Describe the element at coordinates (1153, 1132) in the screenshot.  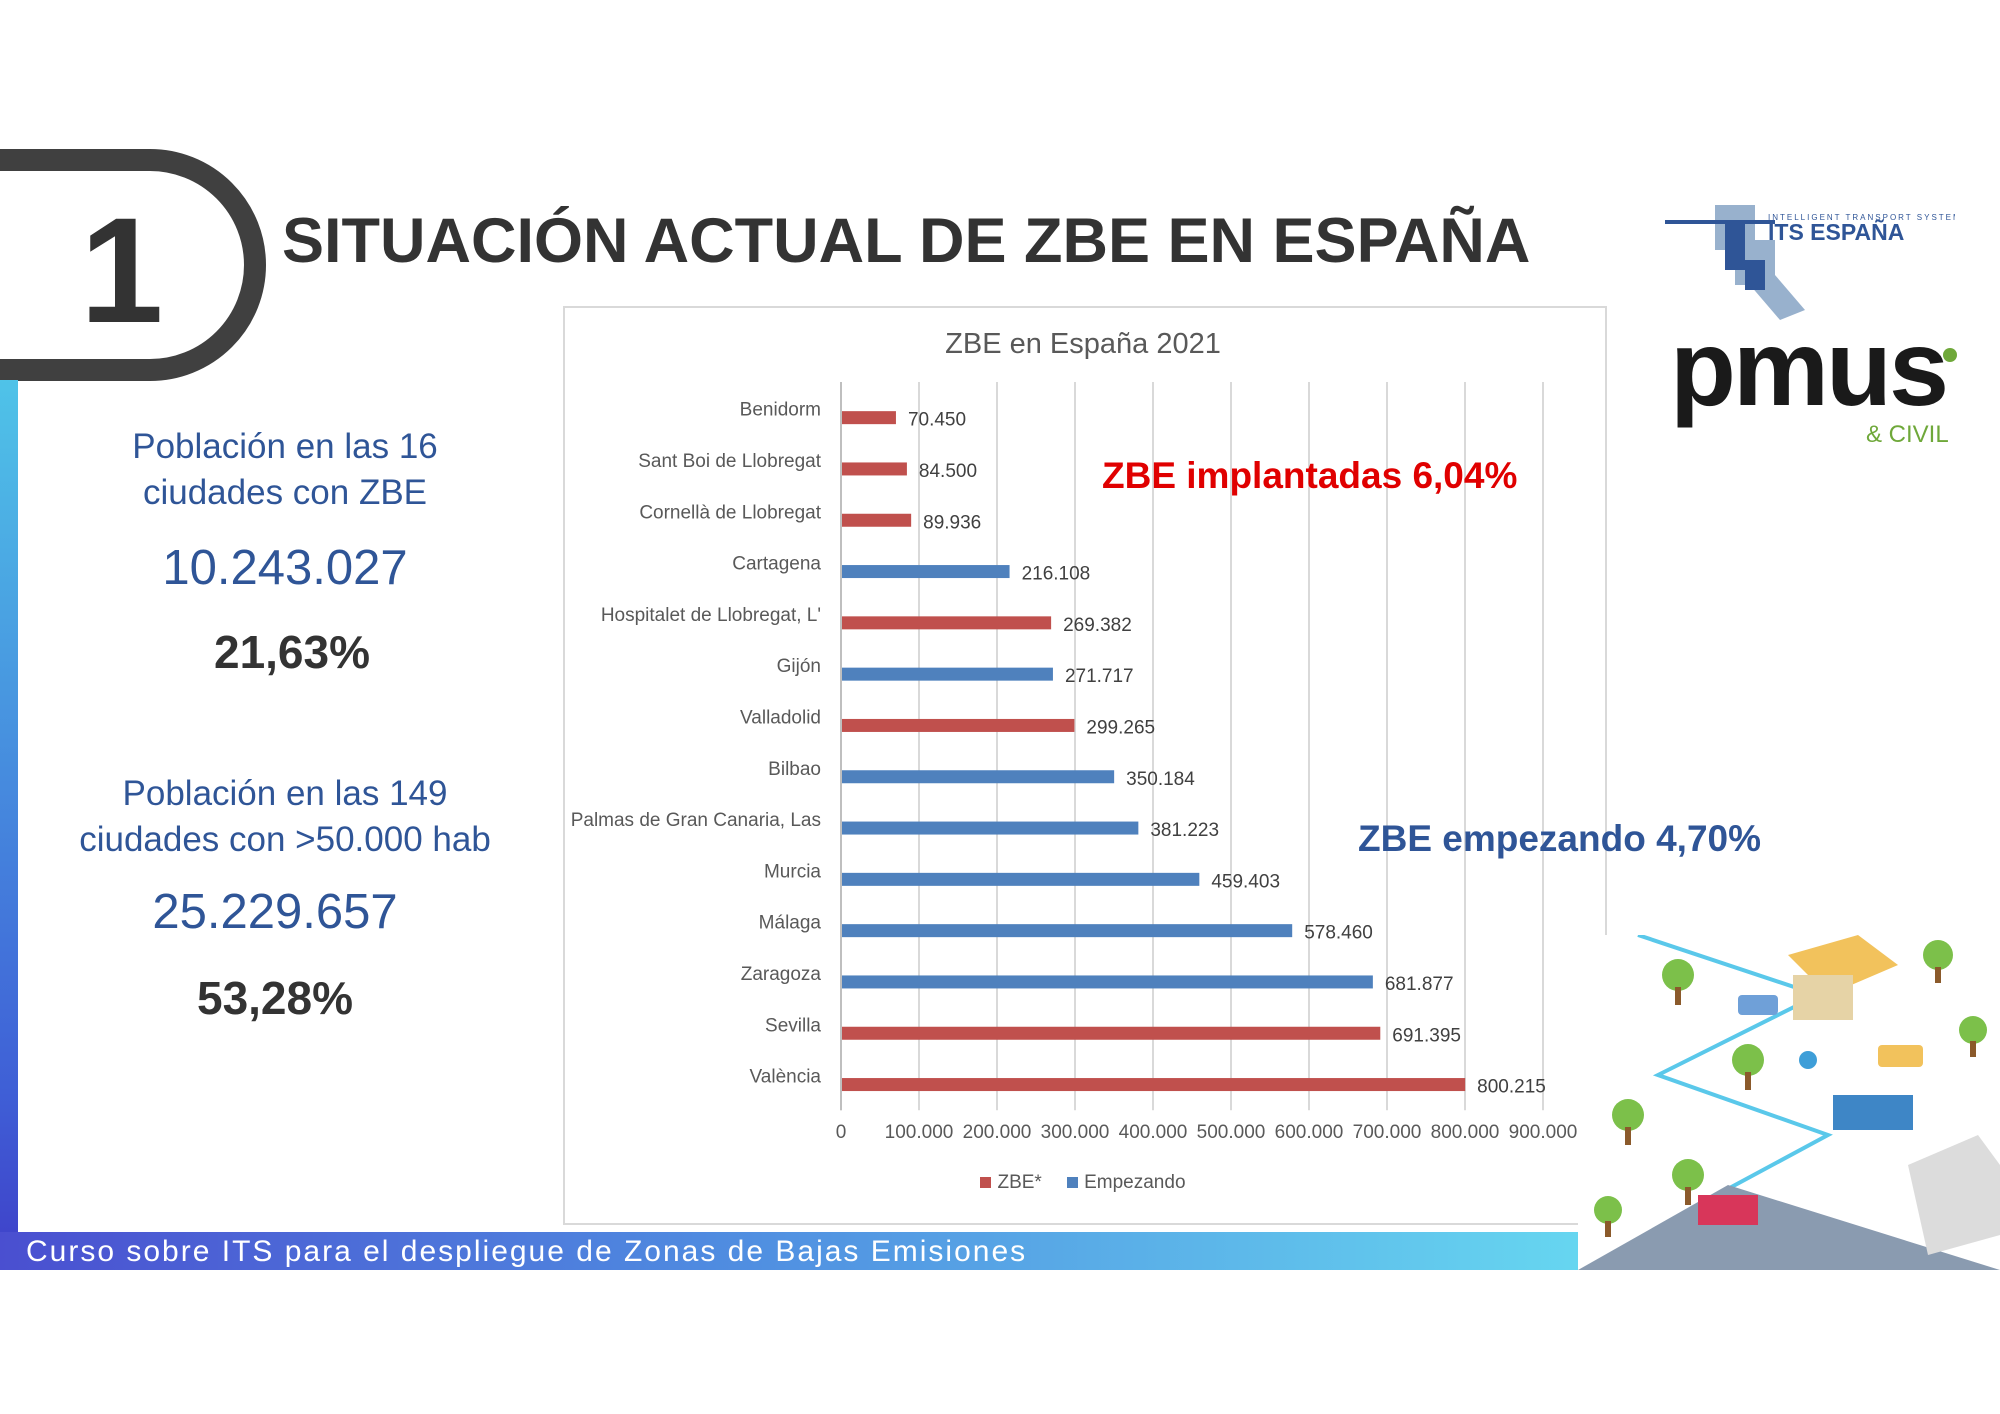
I see `x-tick-label: 400.000` at that location.